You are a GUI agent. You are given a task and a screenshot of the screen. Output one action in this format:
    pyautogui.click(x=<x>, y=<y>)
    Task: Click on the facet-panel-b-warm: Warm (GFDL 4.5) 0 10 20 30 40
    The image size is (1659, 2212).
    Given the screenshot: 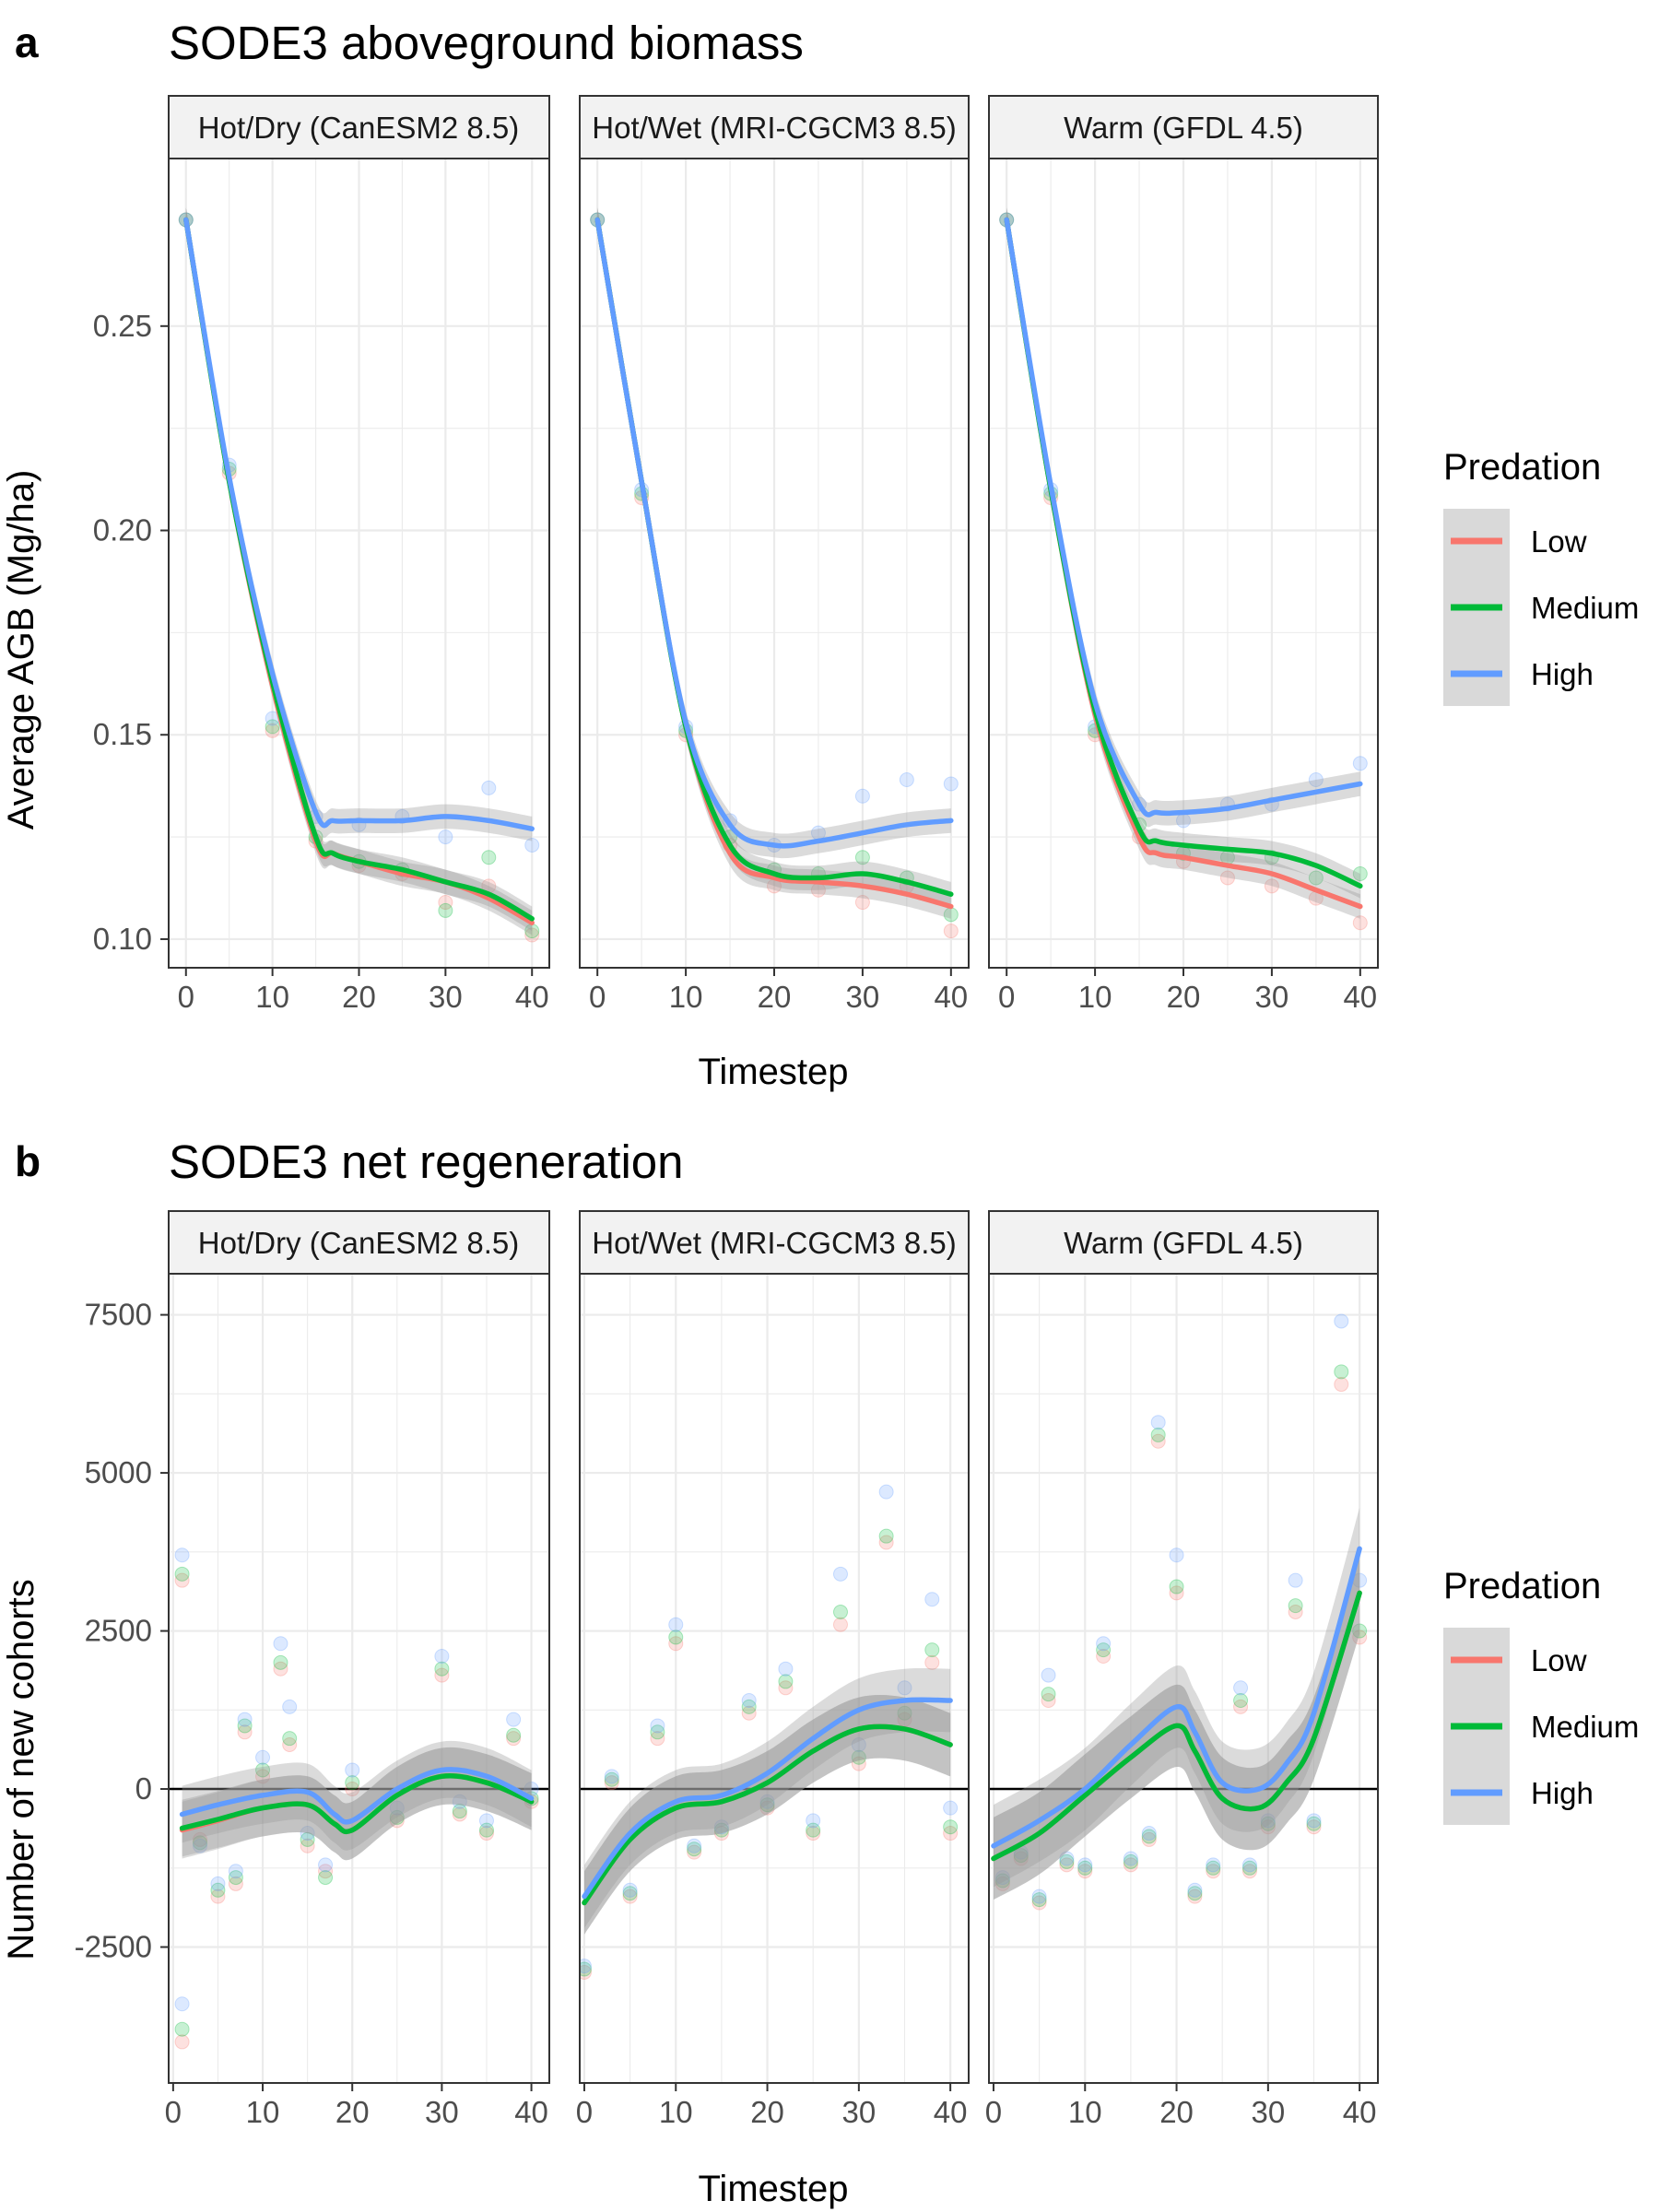 What is the action you would take?
    pyautogui.click(x=1182, y=1669)
    